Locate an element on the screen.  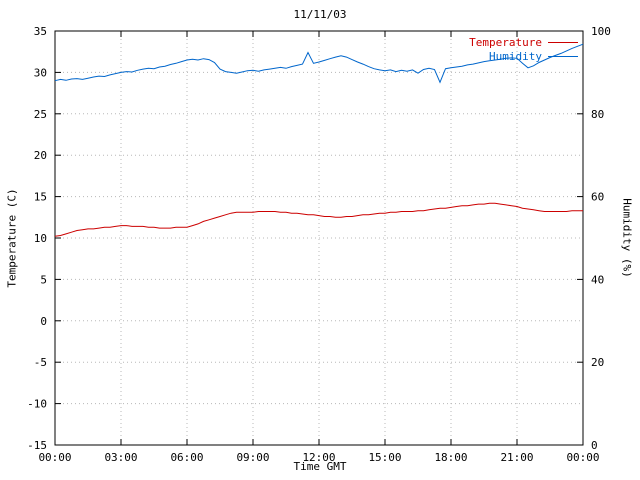
svg-text: 80 is located at coordinates (597, 114).